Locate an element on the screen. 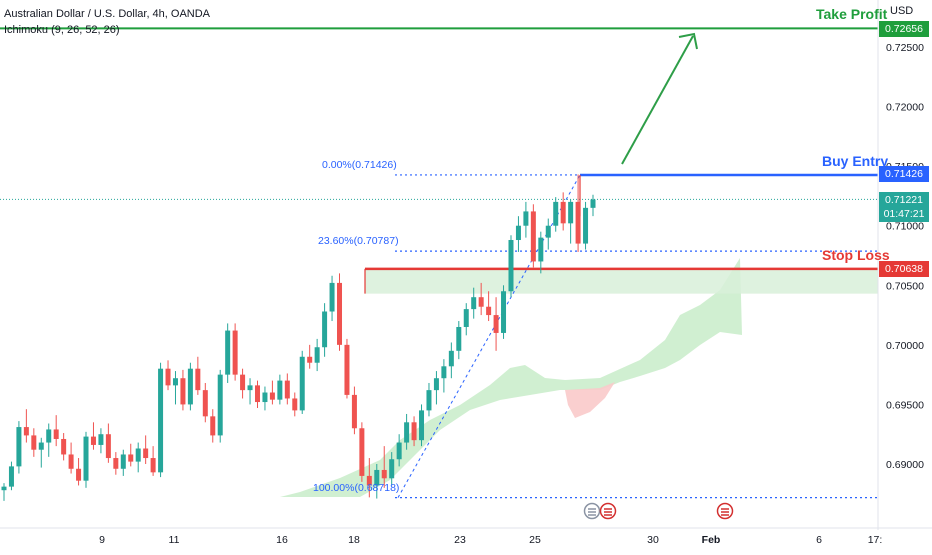 The width and height of the screenshot is (932, 555). buy-entry-label: Buy Entry is located at coordinates (855, 161).